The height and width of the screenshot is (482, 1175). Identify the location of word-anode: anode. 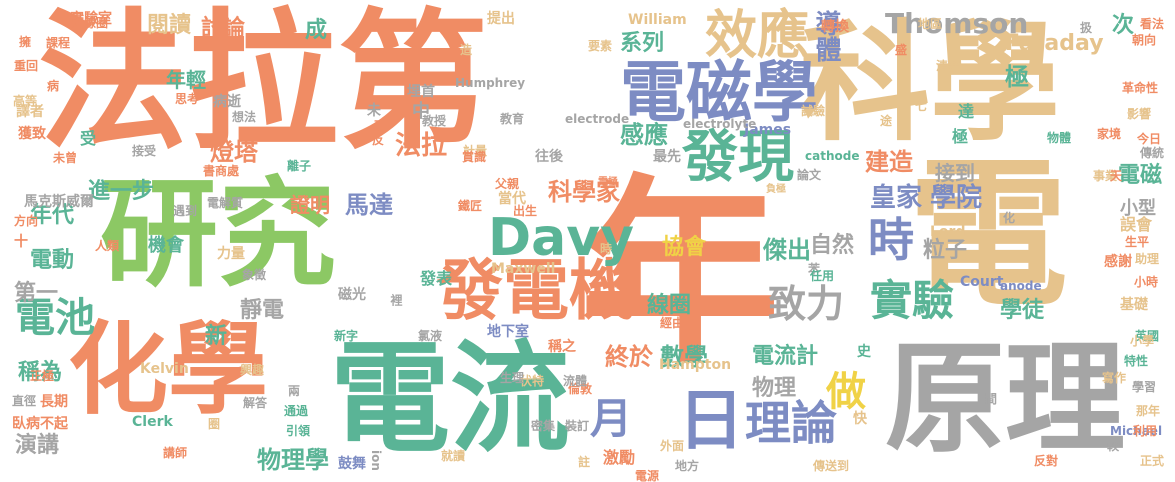
(1021, 286).